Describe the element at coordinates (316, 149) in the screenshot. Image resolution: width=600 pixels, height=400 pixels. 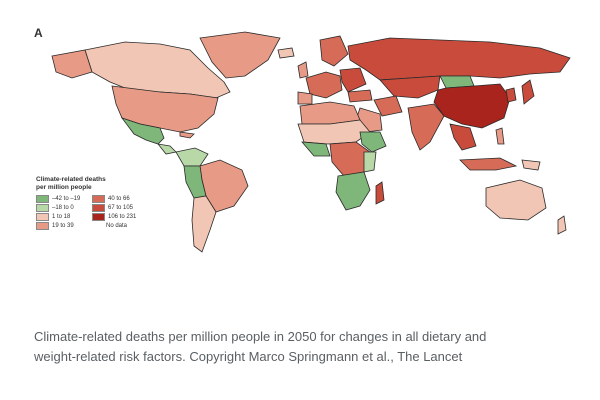
I see `country-west-africa` at that location.